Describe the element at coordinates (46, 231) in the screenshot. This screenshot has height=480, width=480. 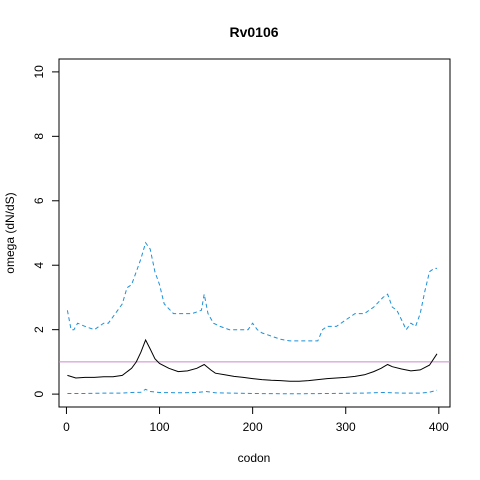
I see `y-axis: 0 2 4 6 8 10` at that location.